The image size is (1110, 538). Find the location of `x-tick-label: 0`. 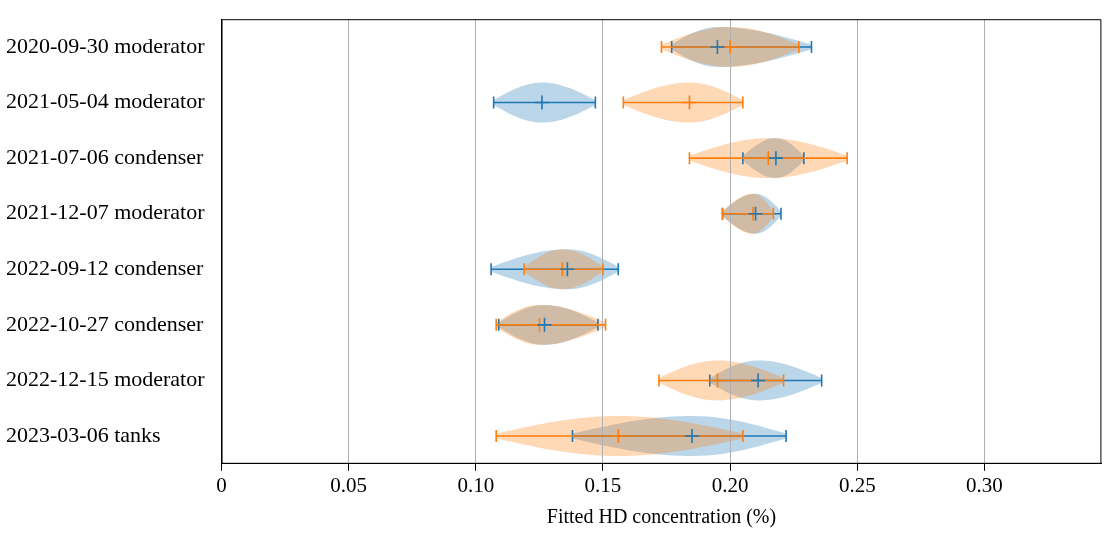

x-tick-label: 0 is located at coordinates (221, 484).